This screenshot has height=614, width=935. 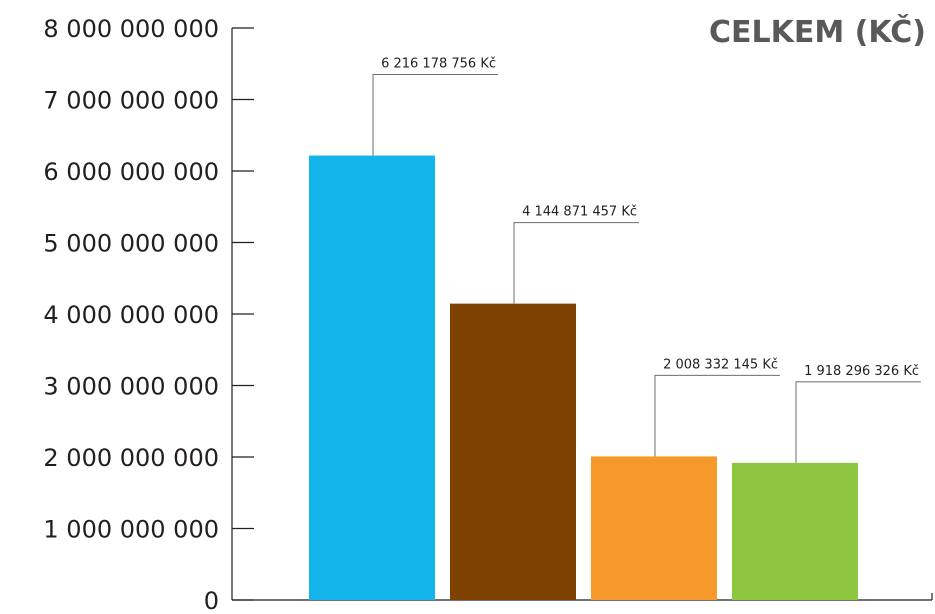 I want to click on y-tick-label: 2 000 000 000, so click(x=131, y=458).